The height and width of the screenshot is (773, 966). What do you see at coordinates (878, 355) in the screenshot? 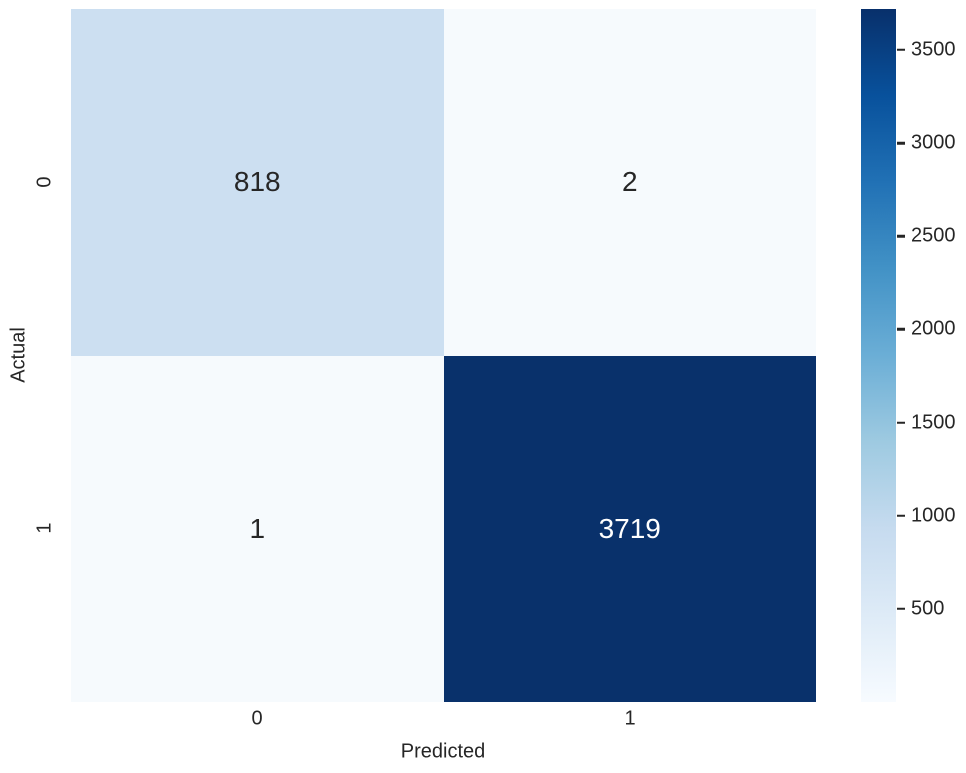
I see `colorbar-gradient` at bounding box center [878, 355].